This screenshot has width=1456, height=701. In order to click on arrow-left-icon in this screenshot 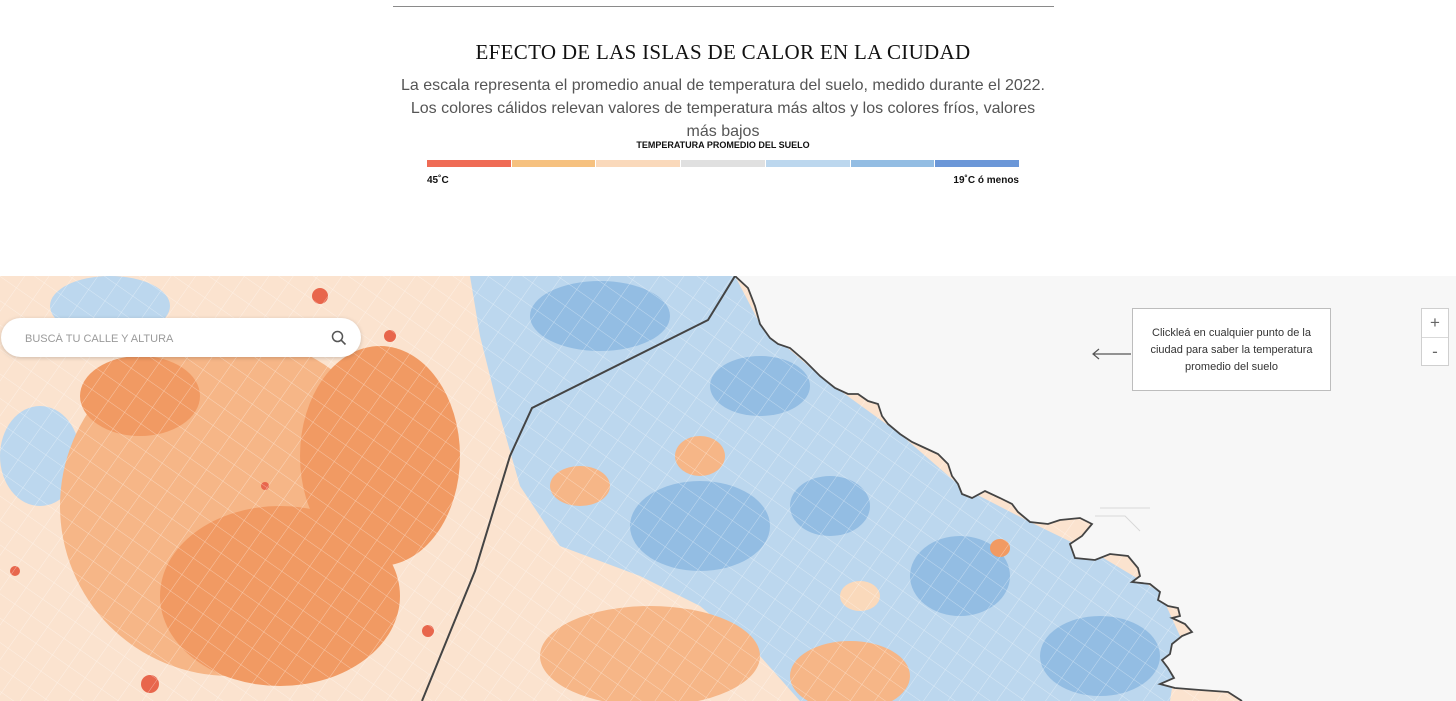, I will do `click(1111, 354)`.